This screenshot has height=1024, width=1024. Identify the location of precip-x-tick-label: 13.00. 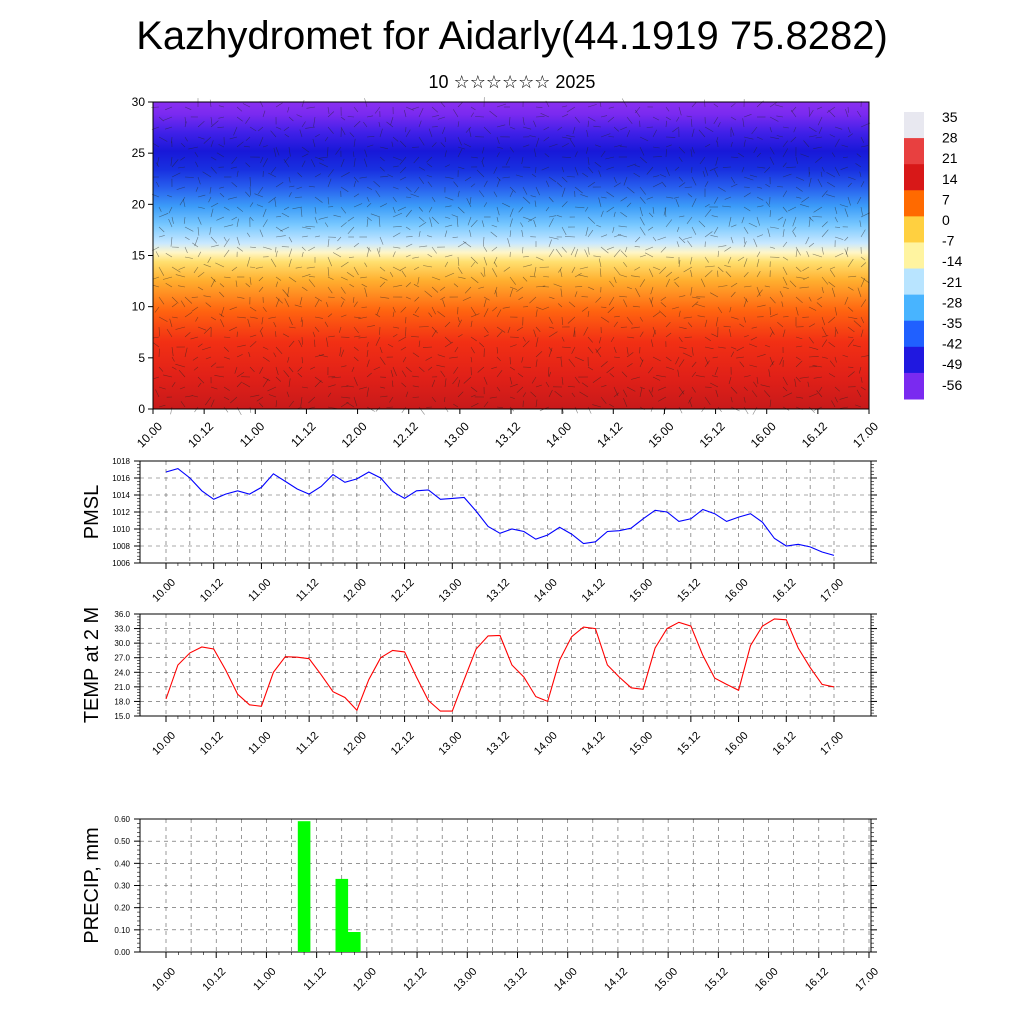
(465, 980).